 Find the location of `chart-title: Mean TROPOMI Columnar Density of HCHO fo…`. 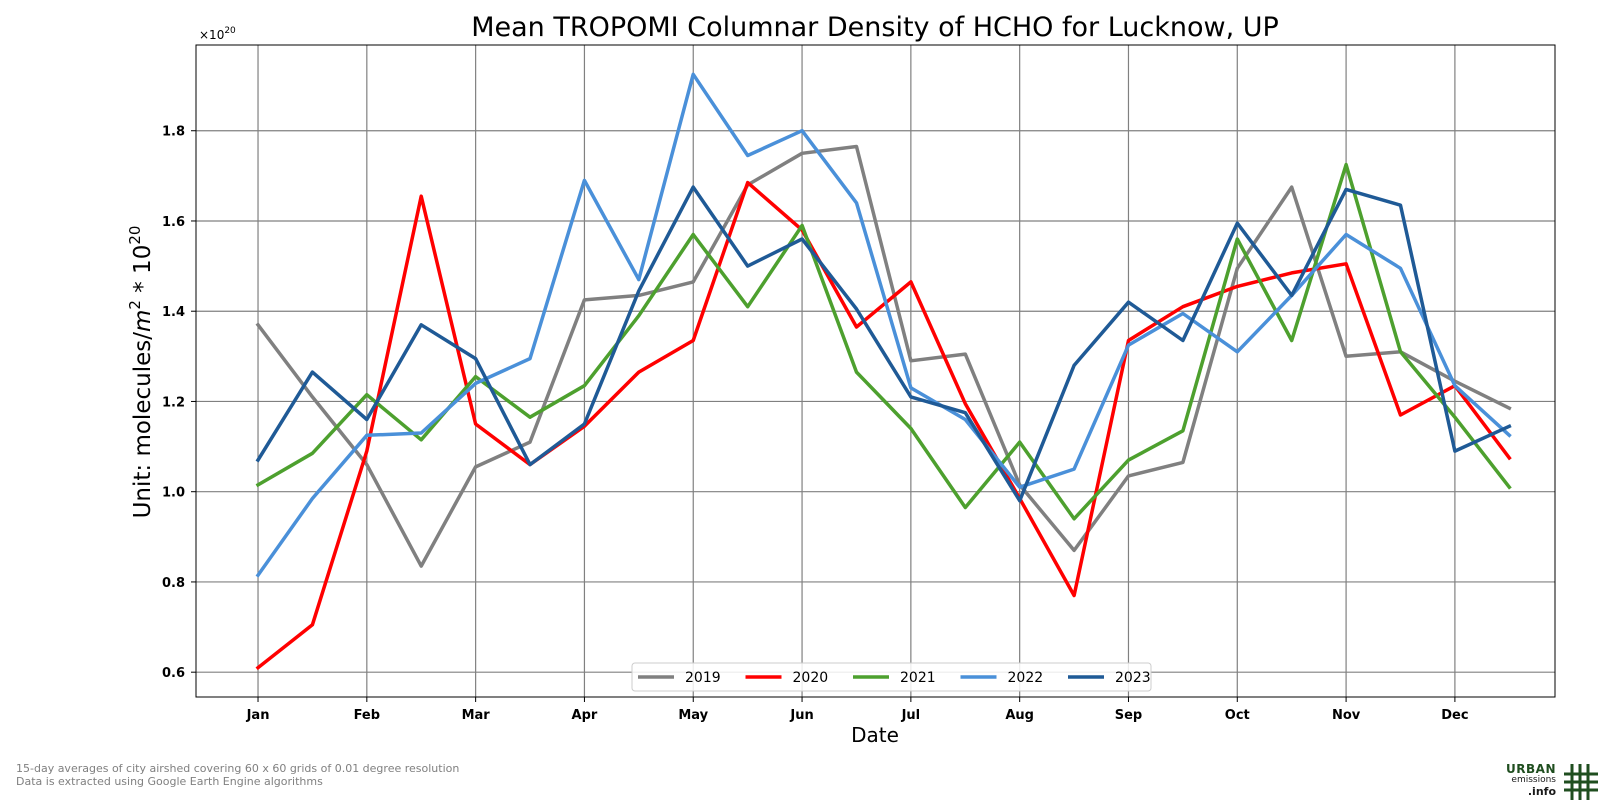

chart-title: Mean TROPOMI Columnar Density of HCHO fo… is located at coordinates (875, 27).